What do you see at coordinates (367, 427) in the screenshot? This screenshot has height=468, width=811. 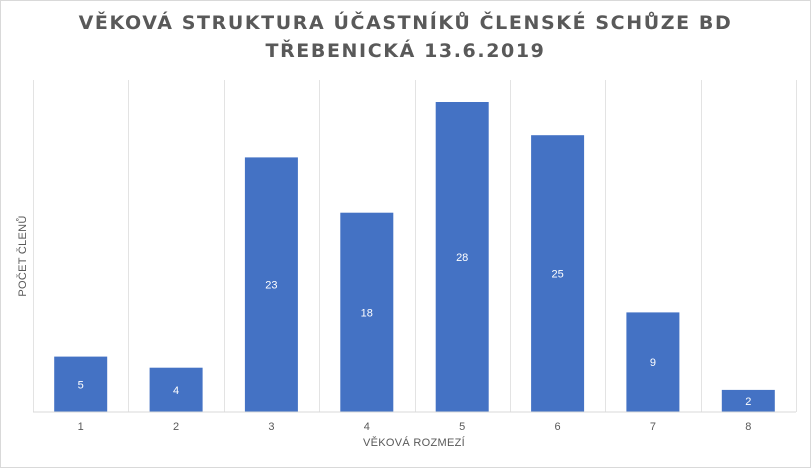 I see `x-tick-label-4: 4` at bounding box center [367, 427].